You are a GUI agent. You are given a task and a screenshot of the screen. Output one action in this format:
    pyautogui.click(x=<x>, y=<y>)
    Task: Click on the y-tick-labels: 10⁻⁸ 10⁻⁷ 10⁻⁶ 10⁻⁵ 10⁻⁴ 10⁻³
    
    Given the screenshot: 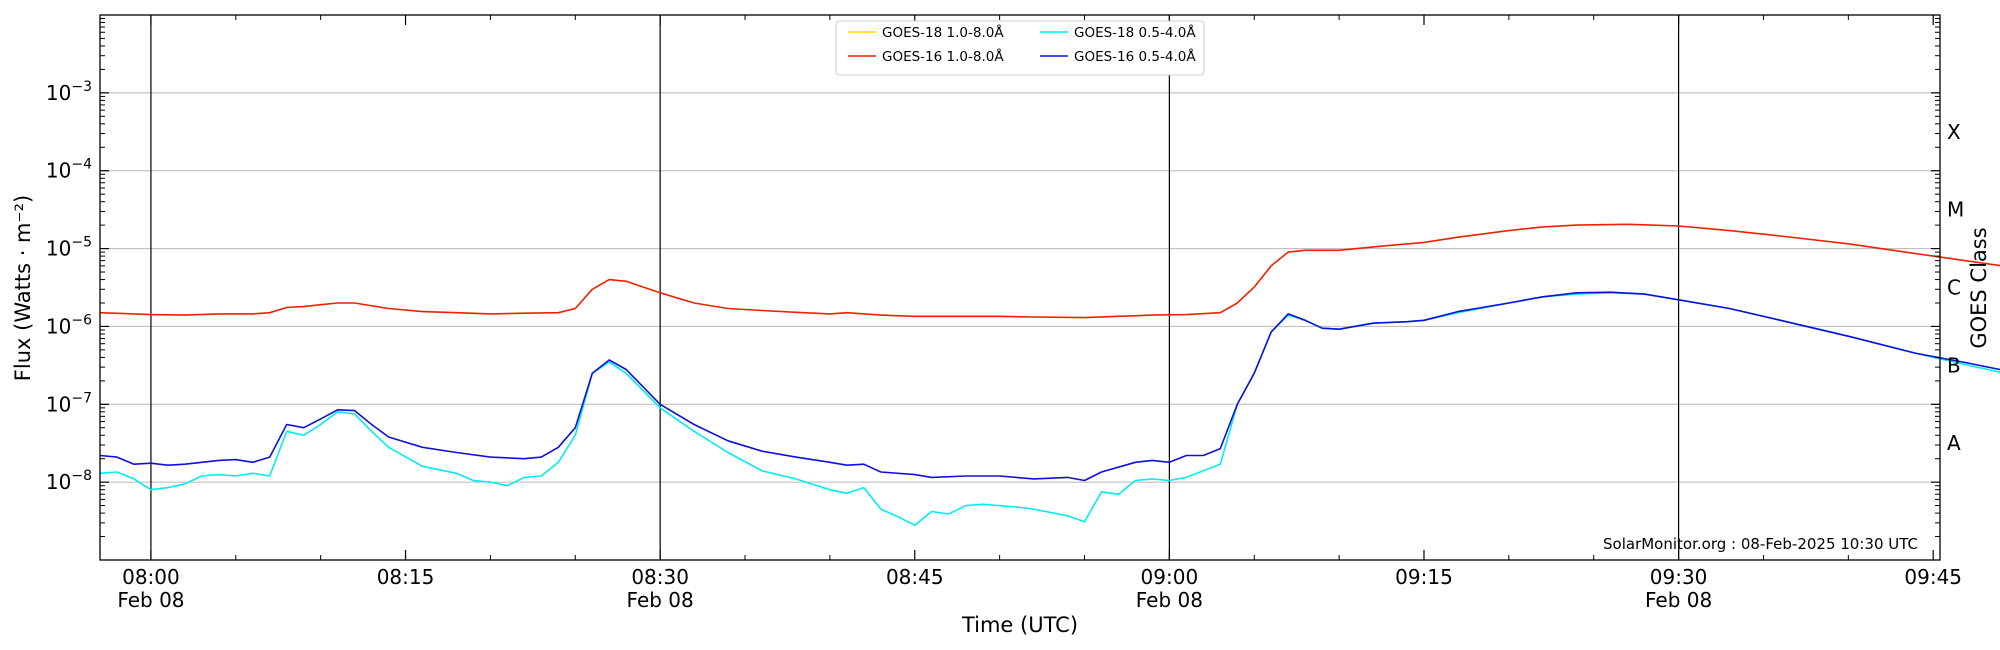 What is the action you would take?
    pyautogui.click(x=69, y=286)
    